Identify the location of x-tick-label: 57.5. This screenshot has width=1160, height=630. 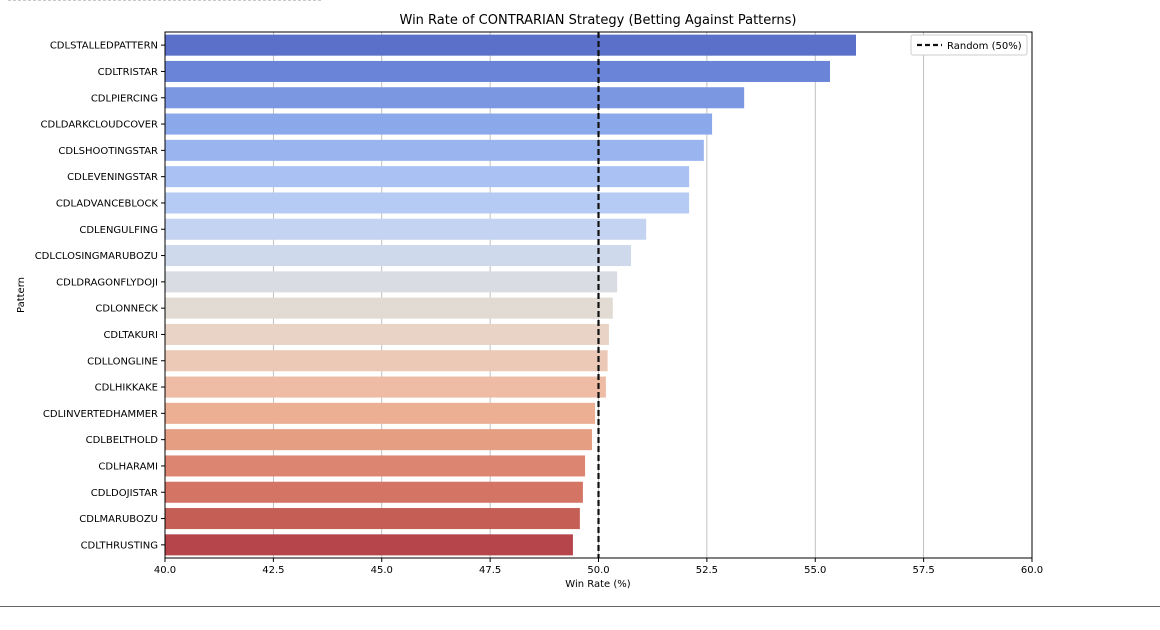
(923, 570).